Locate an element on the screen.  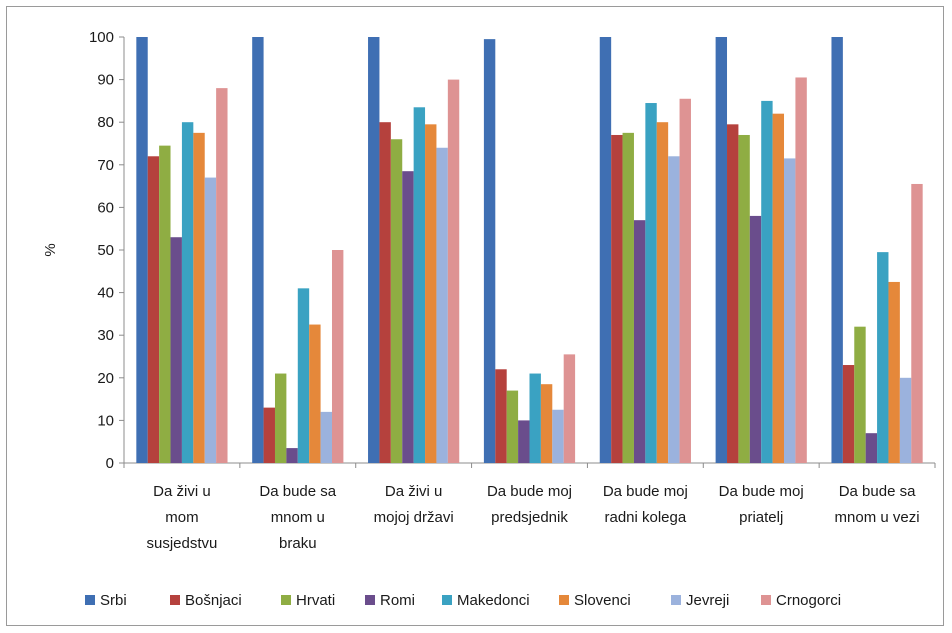
x-category-label: priatelj is located at coordinates (761, 517).